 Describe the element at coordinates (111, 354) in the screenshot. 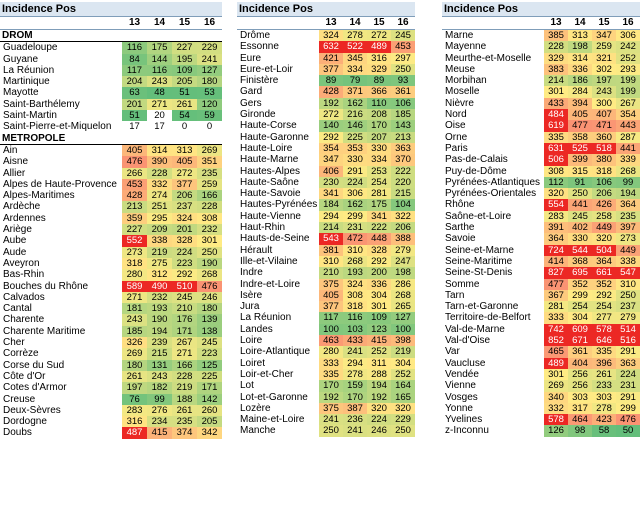

I see `table-row: Corrèze 269 215 271 223` at that location.